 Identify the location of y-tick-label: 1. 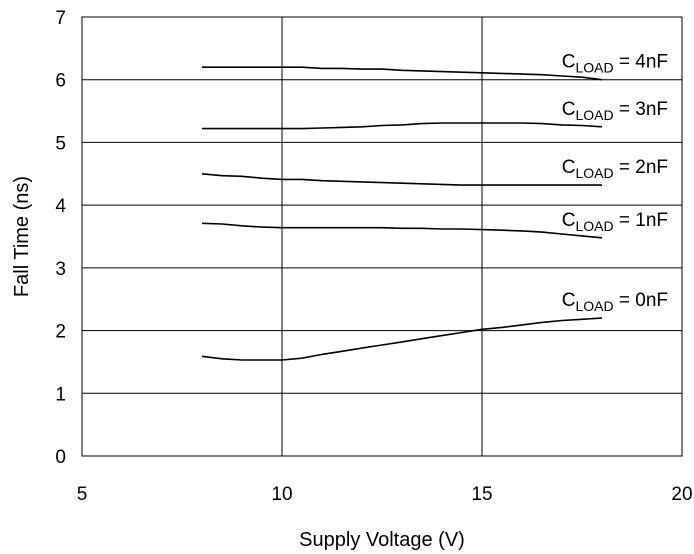
(60, 394).